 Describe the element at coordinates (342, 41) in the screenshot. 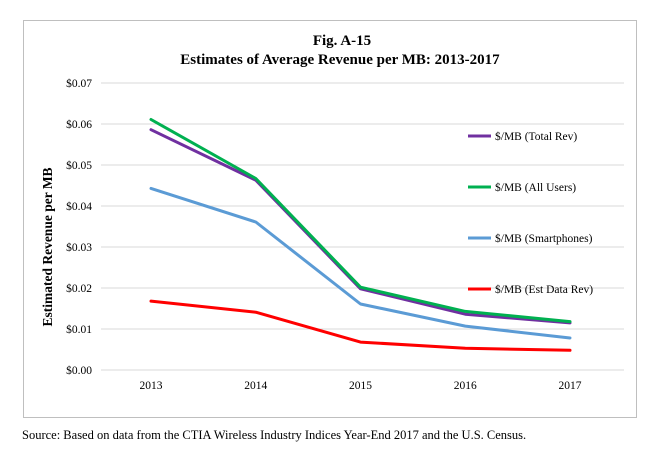

I see `chart-title-line1: Fig. A-15` at that location.